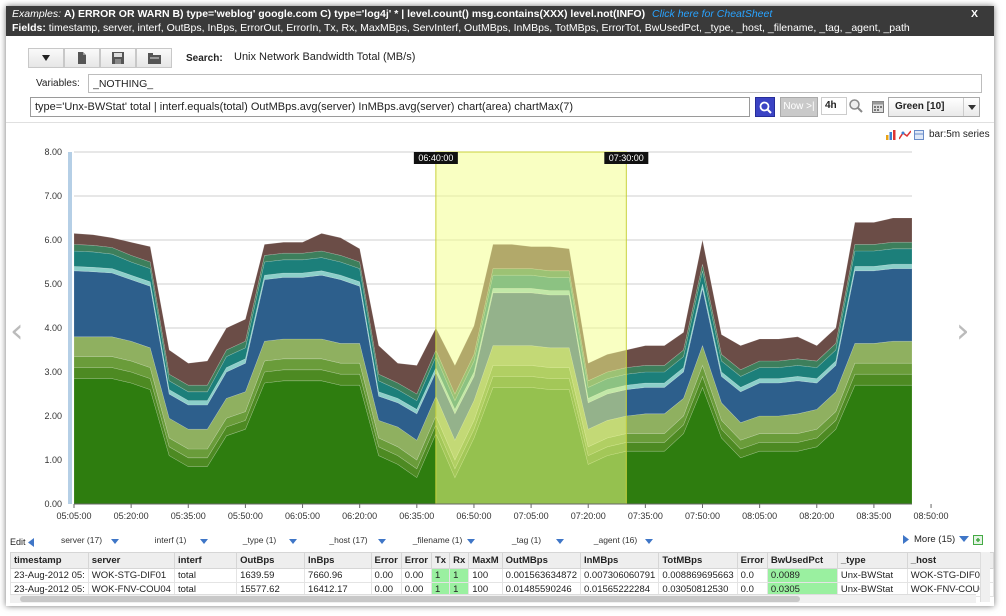 This screenshot has width=1006, height=616. What do you see at coordinates (73, 516) in the screenshot?
I see `x-tick-label: 05:05:00` at bounding box center [73, 516].